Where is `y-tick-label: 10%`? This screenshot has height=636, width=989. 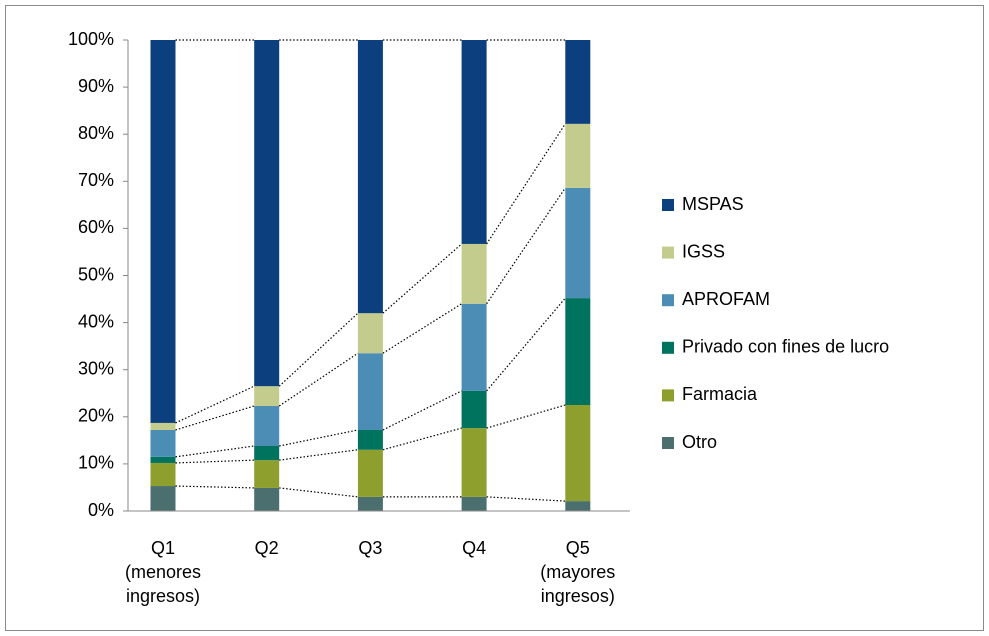
y-tick-label: 10% is located at coordinates (96, 463).